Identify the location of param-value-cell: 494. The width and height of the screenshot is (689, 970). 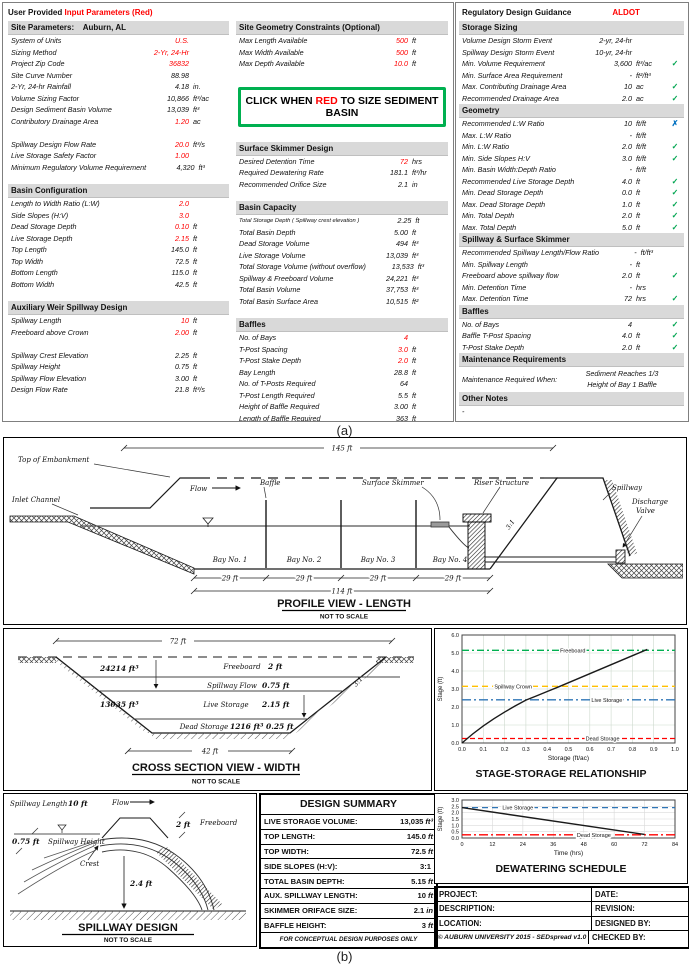
(402, 244).